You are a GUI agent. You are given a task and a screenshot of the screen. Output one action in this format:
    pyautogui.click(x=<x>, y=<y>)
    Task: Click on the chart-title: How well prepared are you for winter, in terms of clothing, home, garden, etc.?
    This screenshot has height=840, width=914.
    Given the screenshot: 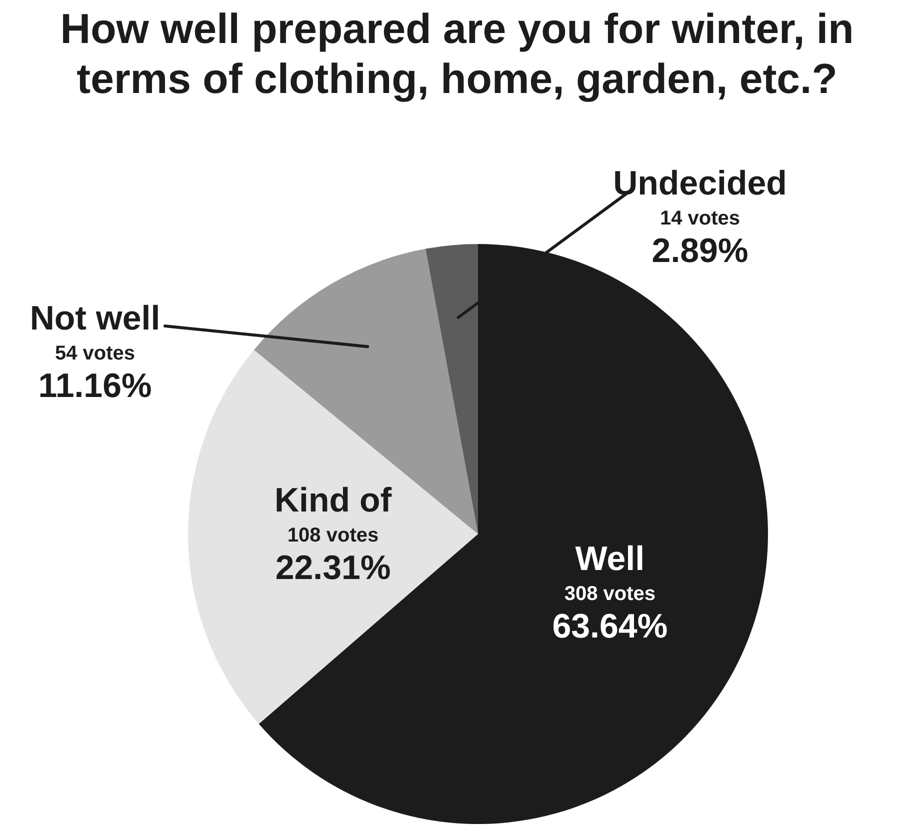 What is the action you would take?
    pyautogui.click(x=457, y=54)
    